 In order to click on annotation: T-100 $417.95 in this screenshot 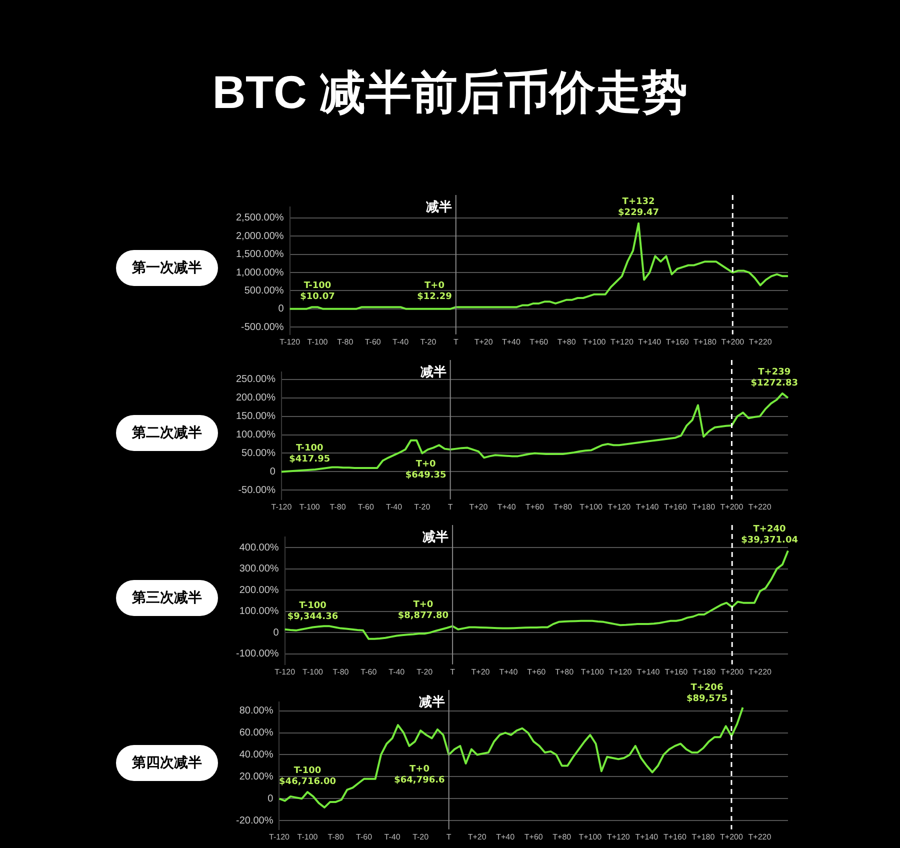, I will do `click(309, 454)`.